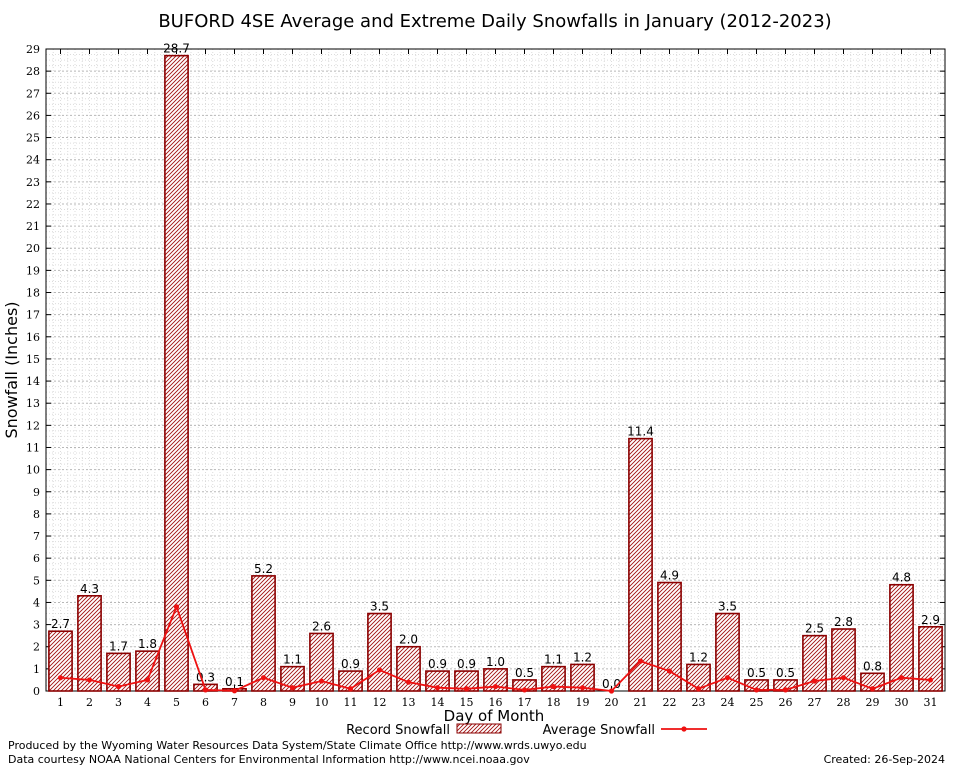 This screenshot has height=768, width=954. I want to click on y-tick-label: 9, so click(36, 492).